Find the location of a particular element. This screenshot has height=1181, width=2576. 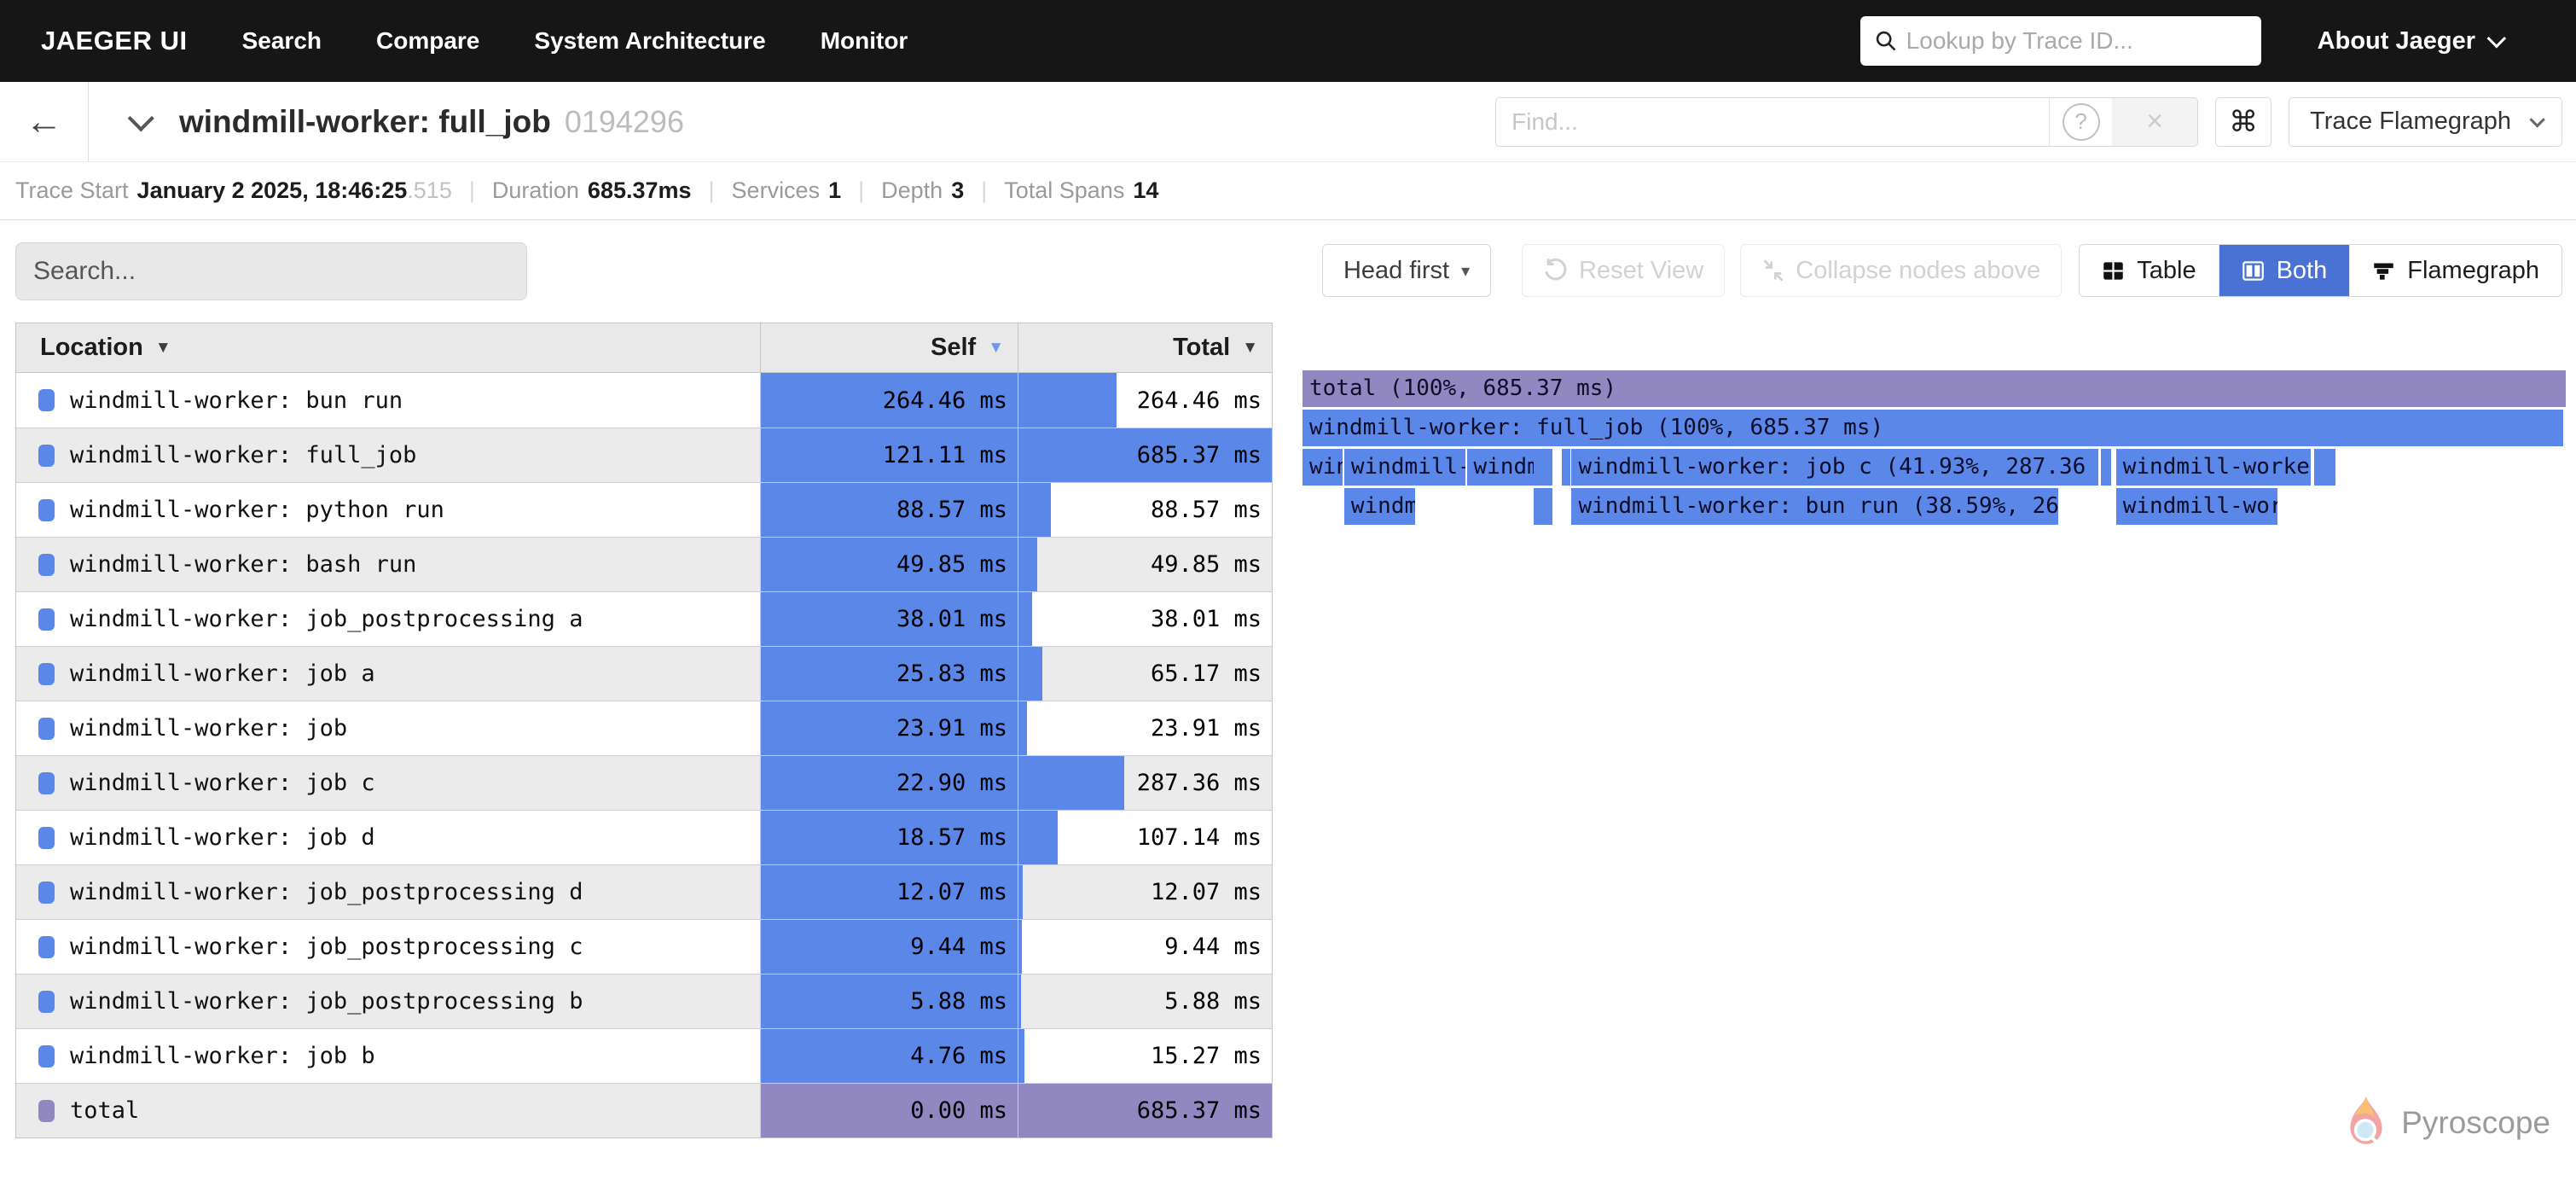

location-cell: windmill-worker: job d is located at coordinates (388, 837).